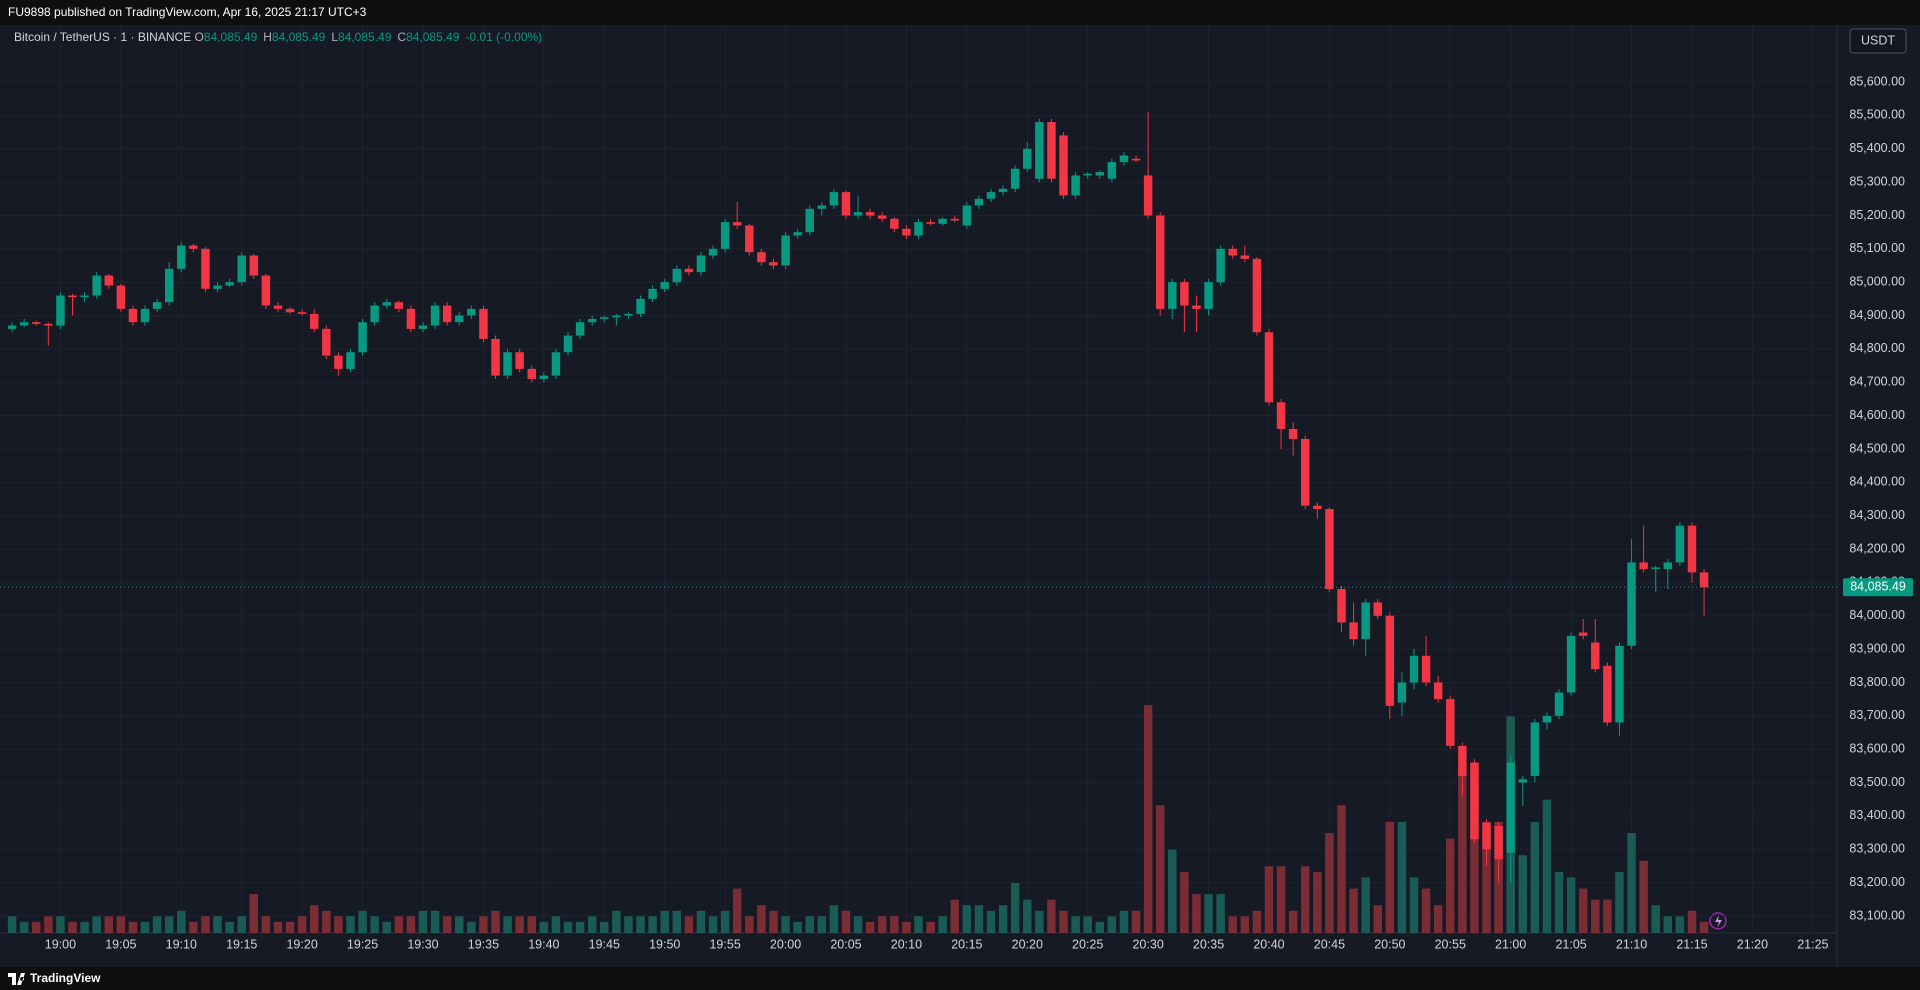 This screenshot has width=1920, height=990. I want to click on alert-icon, so click(1718, 921).